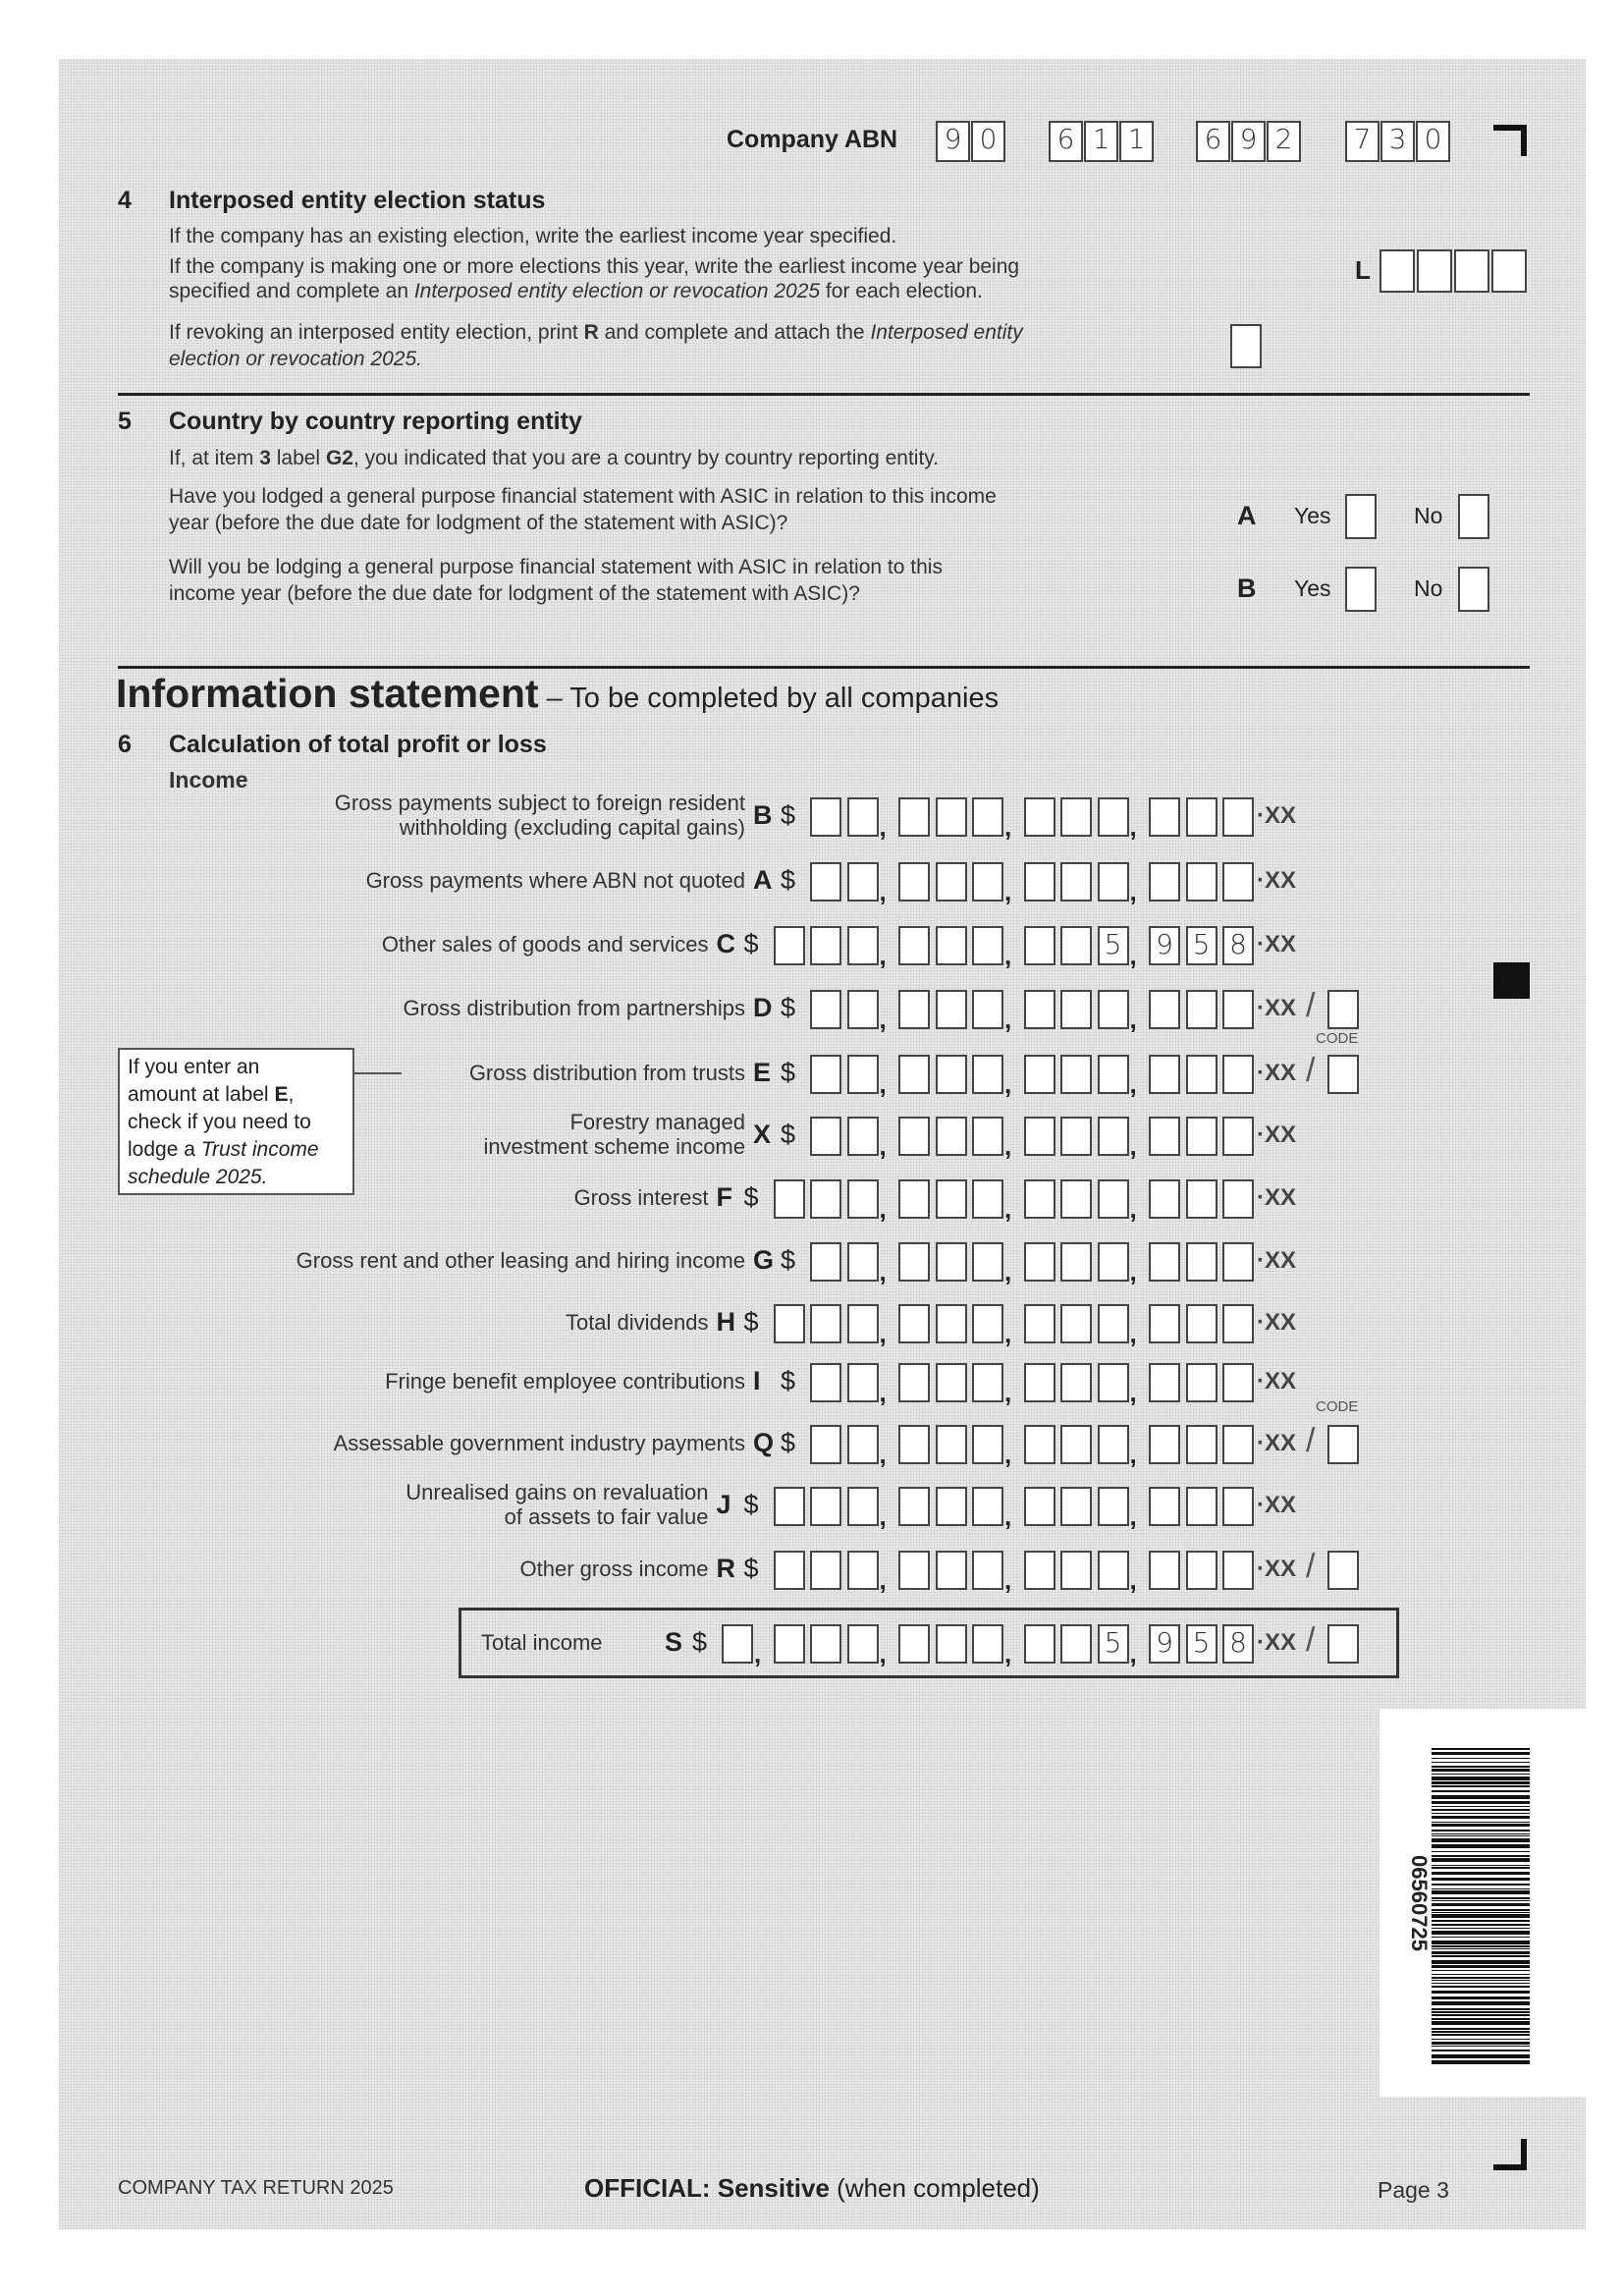 This screenshot has width=1623, height=2296. Describe the element at coordinates (1164, 1644) in the screenshot. I see `amount-digit-box: 9` at that location.